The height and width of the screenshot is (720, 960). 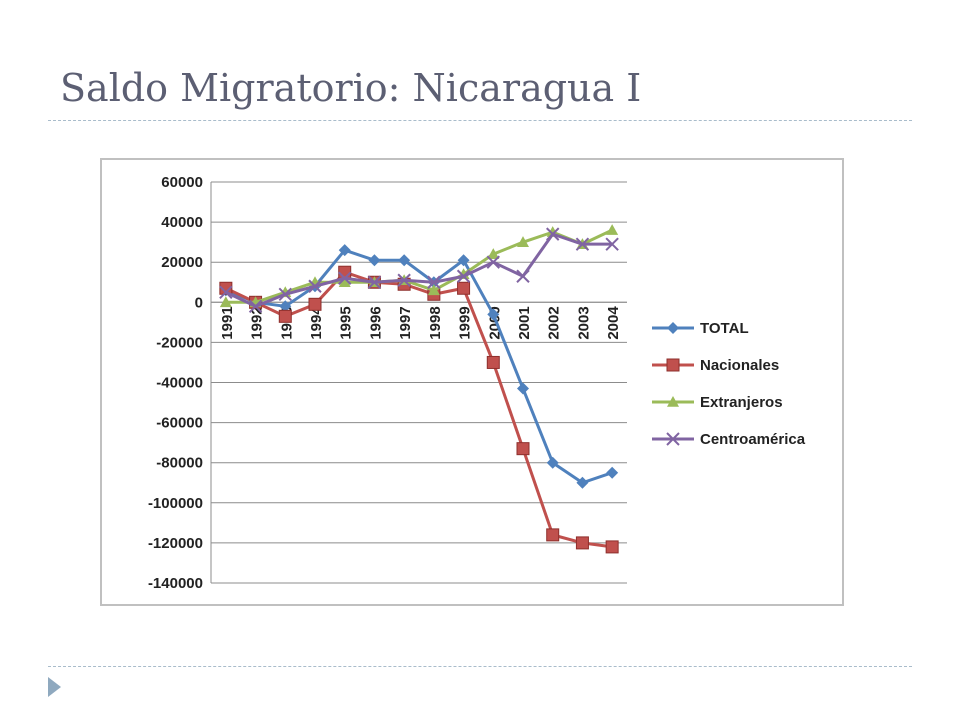 What do you see at coordinates (199, 302) in the screenshot?
I see `y-tick-label: 0` at bounding box center [199, 302].